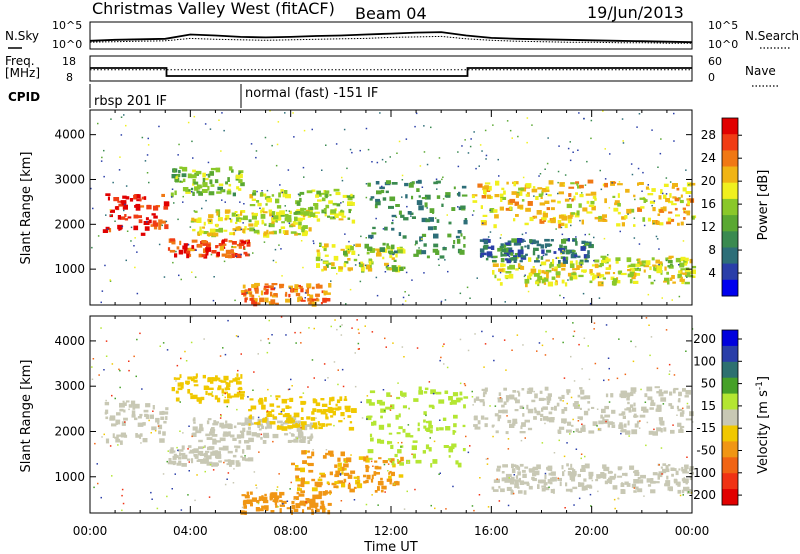 The image size is (800, 554). I want to click on ytick-label: 3000, so click(69, 386).